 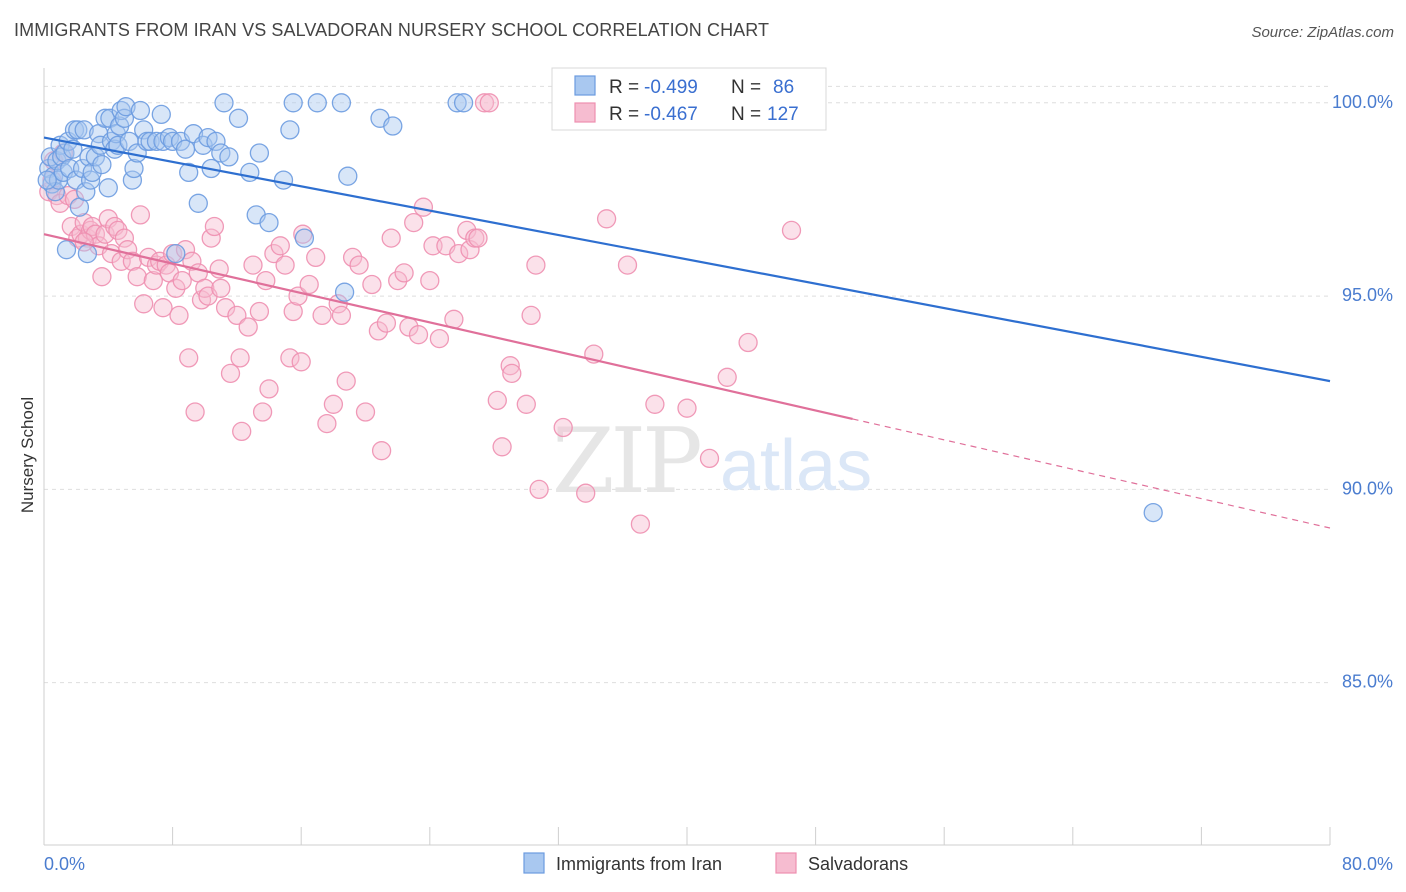 What do you see at coordinates (585, 85) in the screenshot?
I see `legend-swatch-iran` at bounding box center [585, 85].